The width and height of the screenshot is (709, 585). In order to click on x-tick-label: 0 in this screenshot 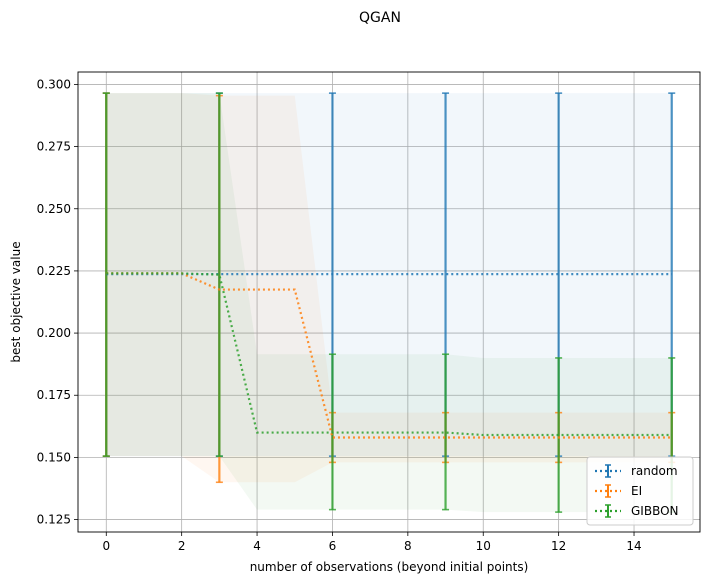, I will do `click(106, 546)`.